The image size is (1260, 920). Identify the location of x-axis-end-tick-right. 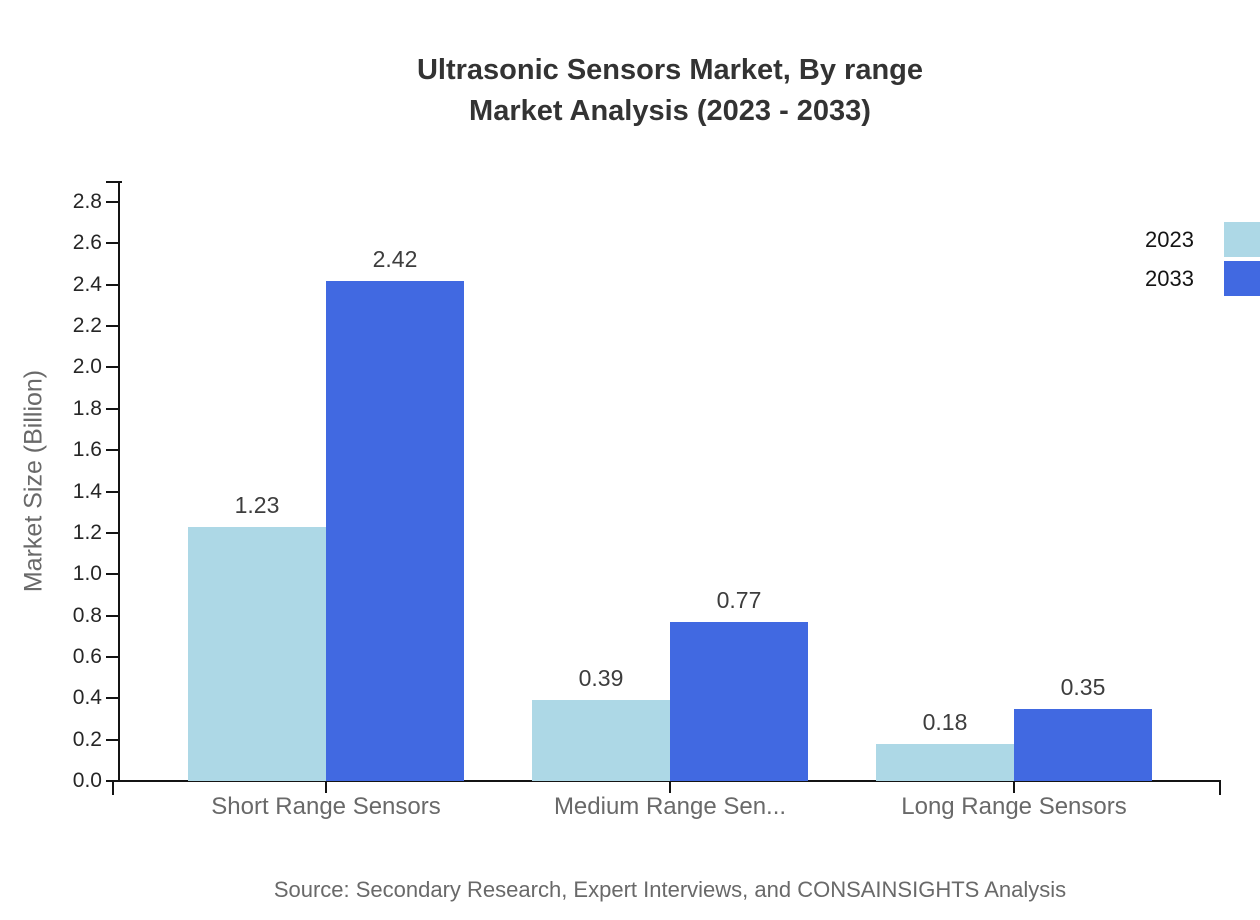
(1220, 788).